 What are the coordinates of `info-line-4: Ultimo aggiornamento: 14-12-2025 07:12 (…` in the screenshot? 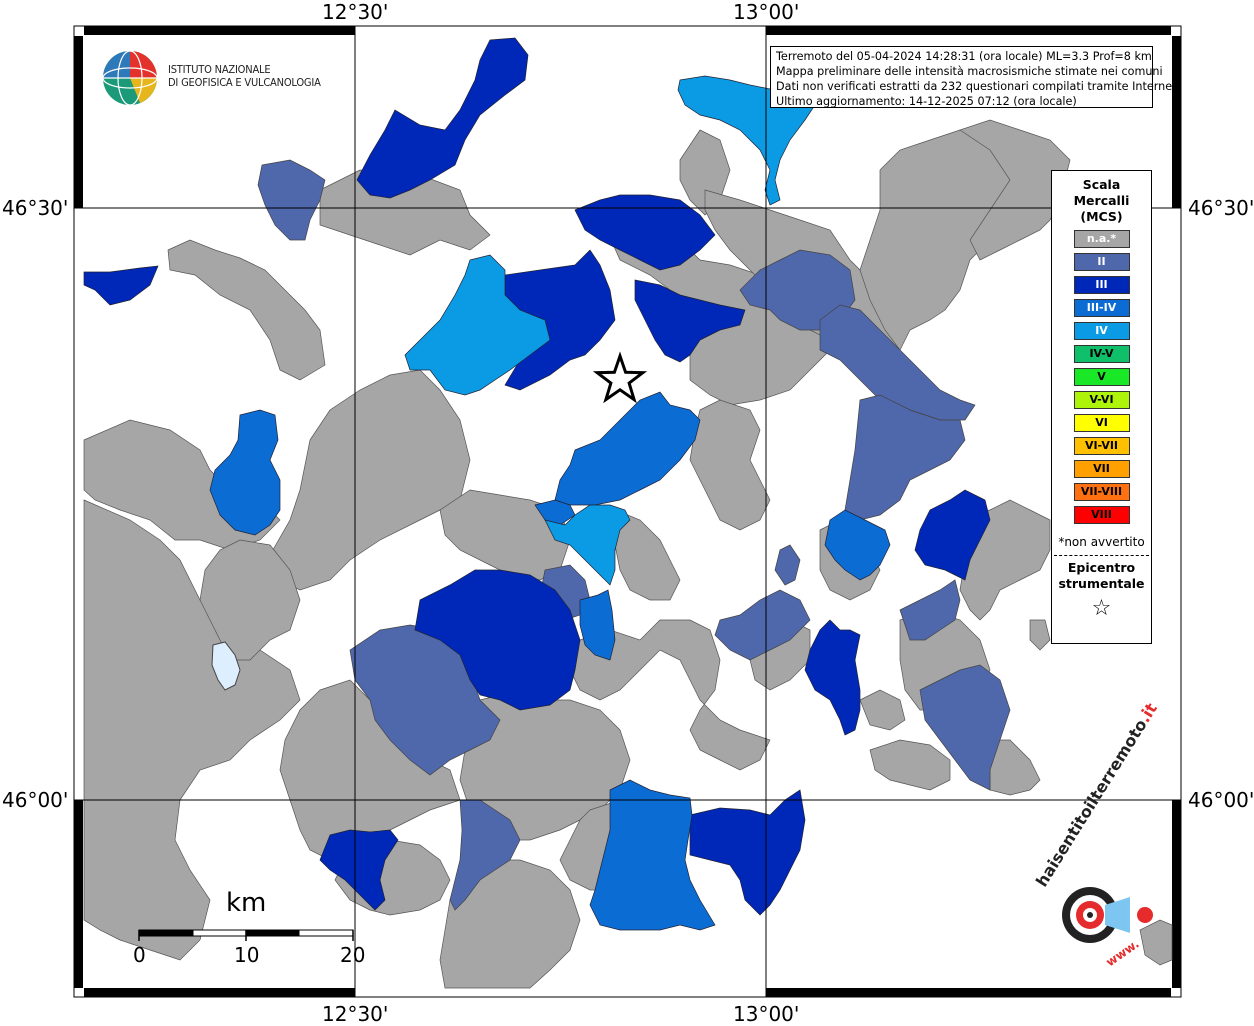 It's located at (926, 101).